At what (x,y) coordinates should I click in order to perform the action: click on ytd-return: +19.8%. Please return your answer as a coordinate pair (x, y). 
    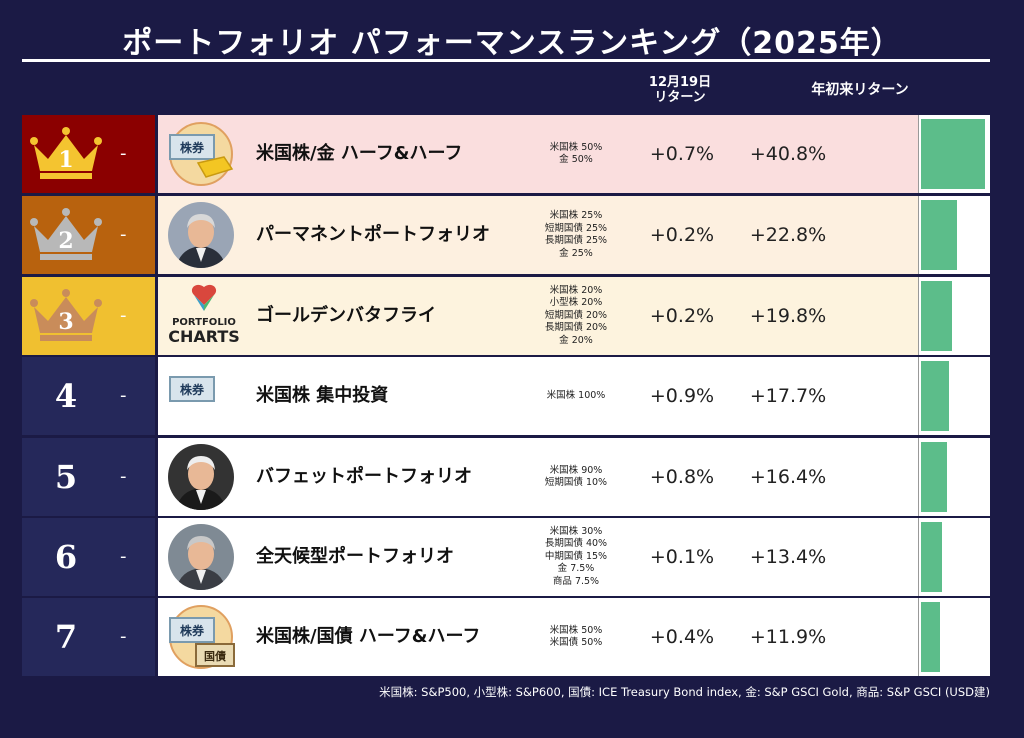
    Looking at the image, I should click on (788, 316).